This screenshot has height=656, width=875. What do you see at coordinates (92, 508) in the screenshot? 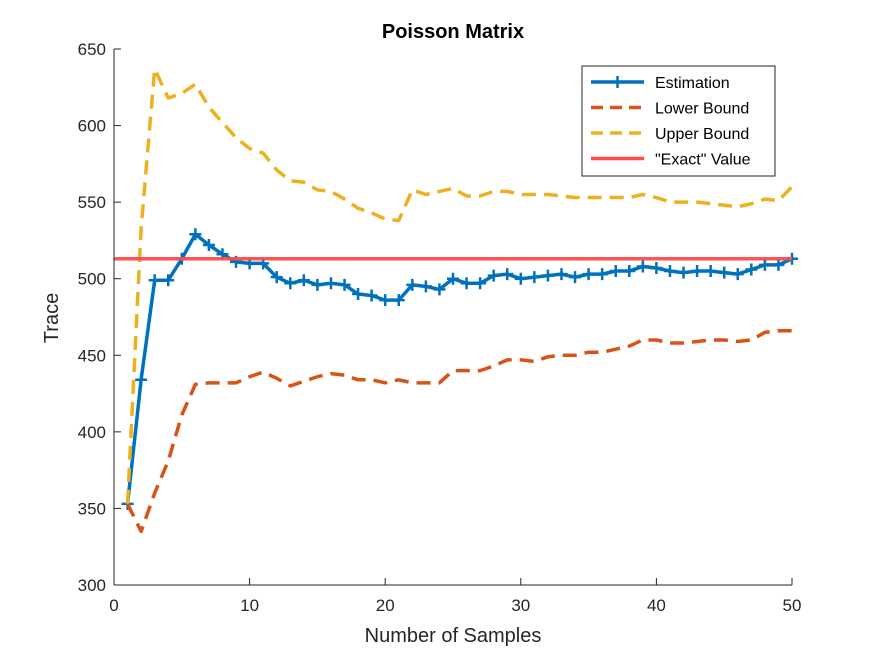
I see `y-tick-label: 350` at bounding box center [92, 508].